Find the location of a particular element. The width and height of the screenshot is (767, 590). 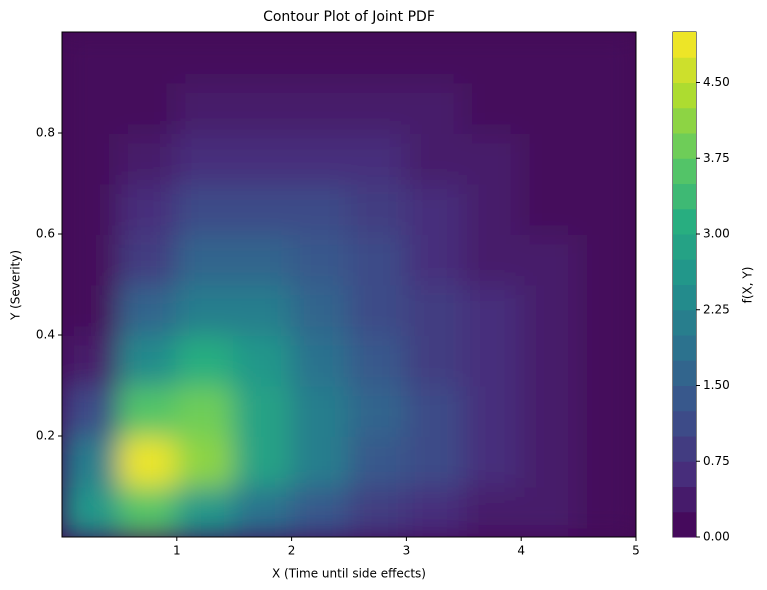

x-tick-label: 4 is located at coordinates (521, 551).